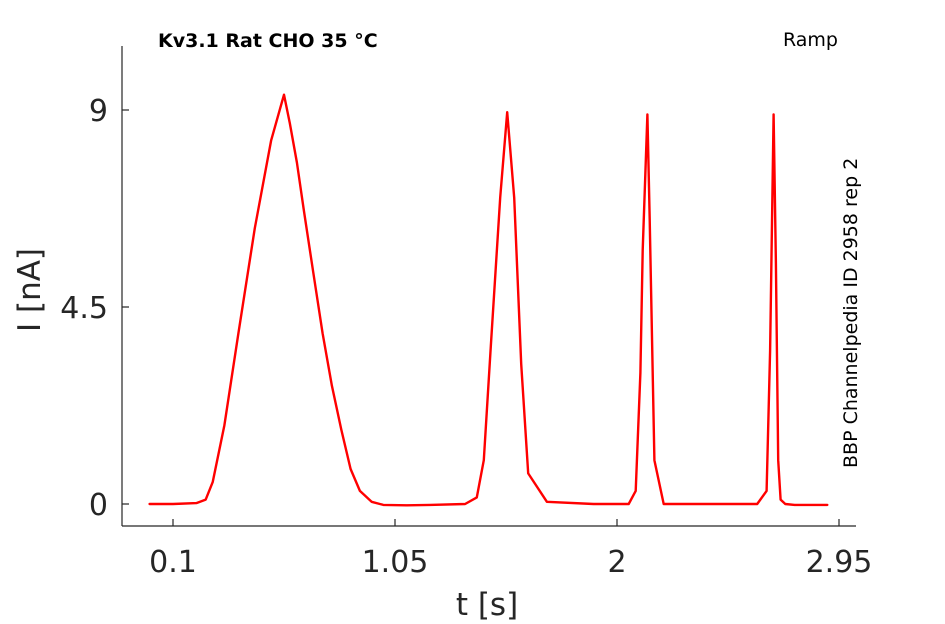 The height and width of the screenshot is (624, 945). I want to click on protocol-label: Ramp, so click(810, 40).